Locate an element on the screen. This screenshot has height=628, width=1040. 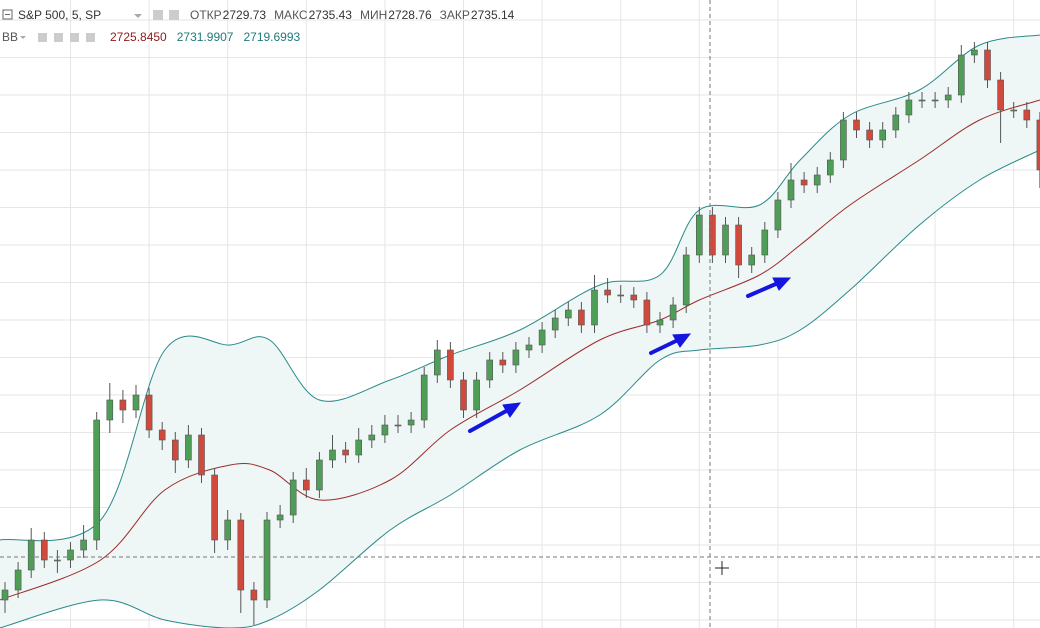
indicator-value: 2725.8450 is located at coordinates (138, 37).